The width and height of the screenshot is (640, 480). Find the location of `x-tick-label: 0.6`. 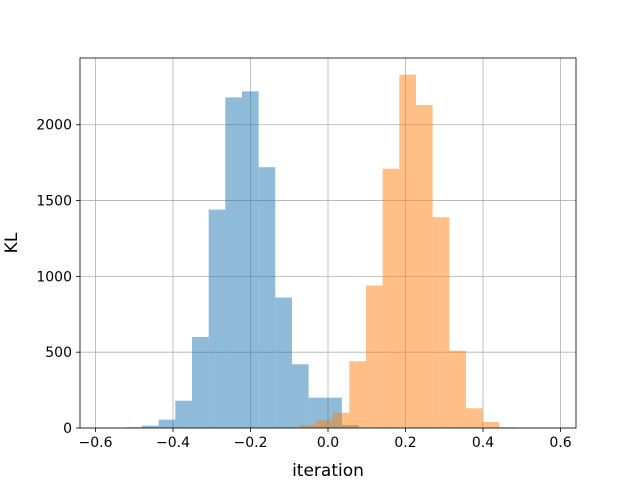

x-tick-label: 0.6 is located at coordinates (560, 443).